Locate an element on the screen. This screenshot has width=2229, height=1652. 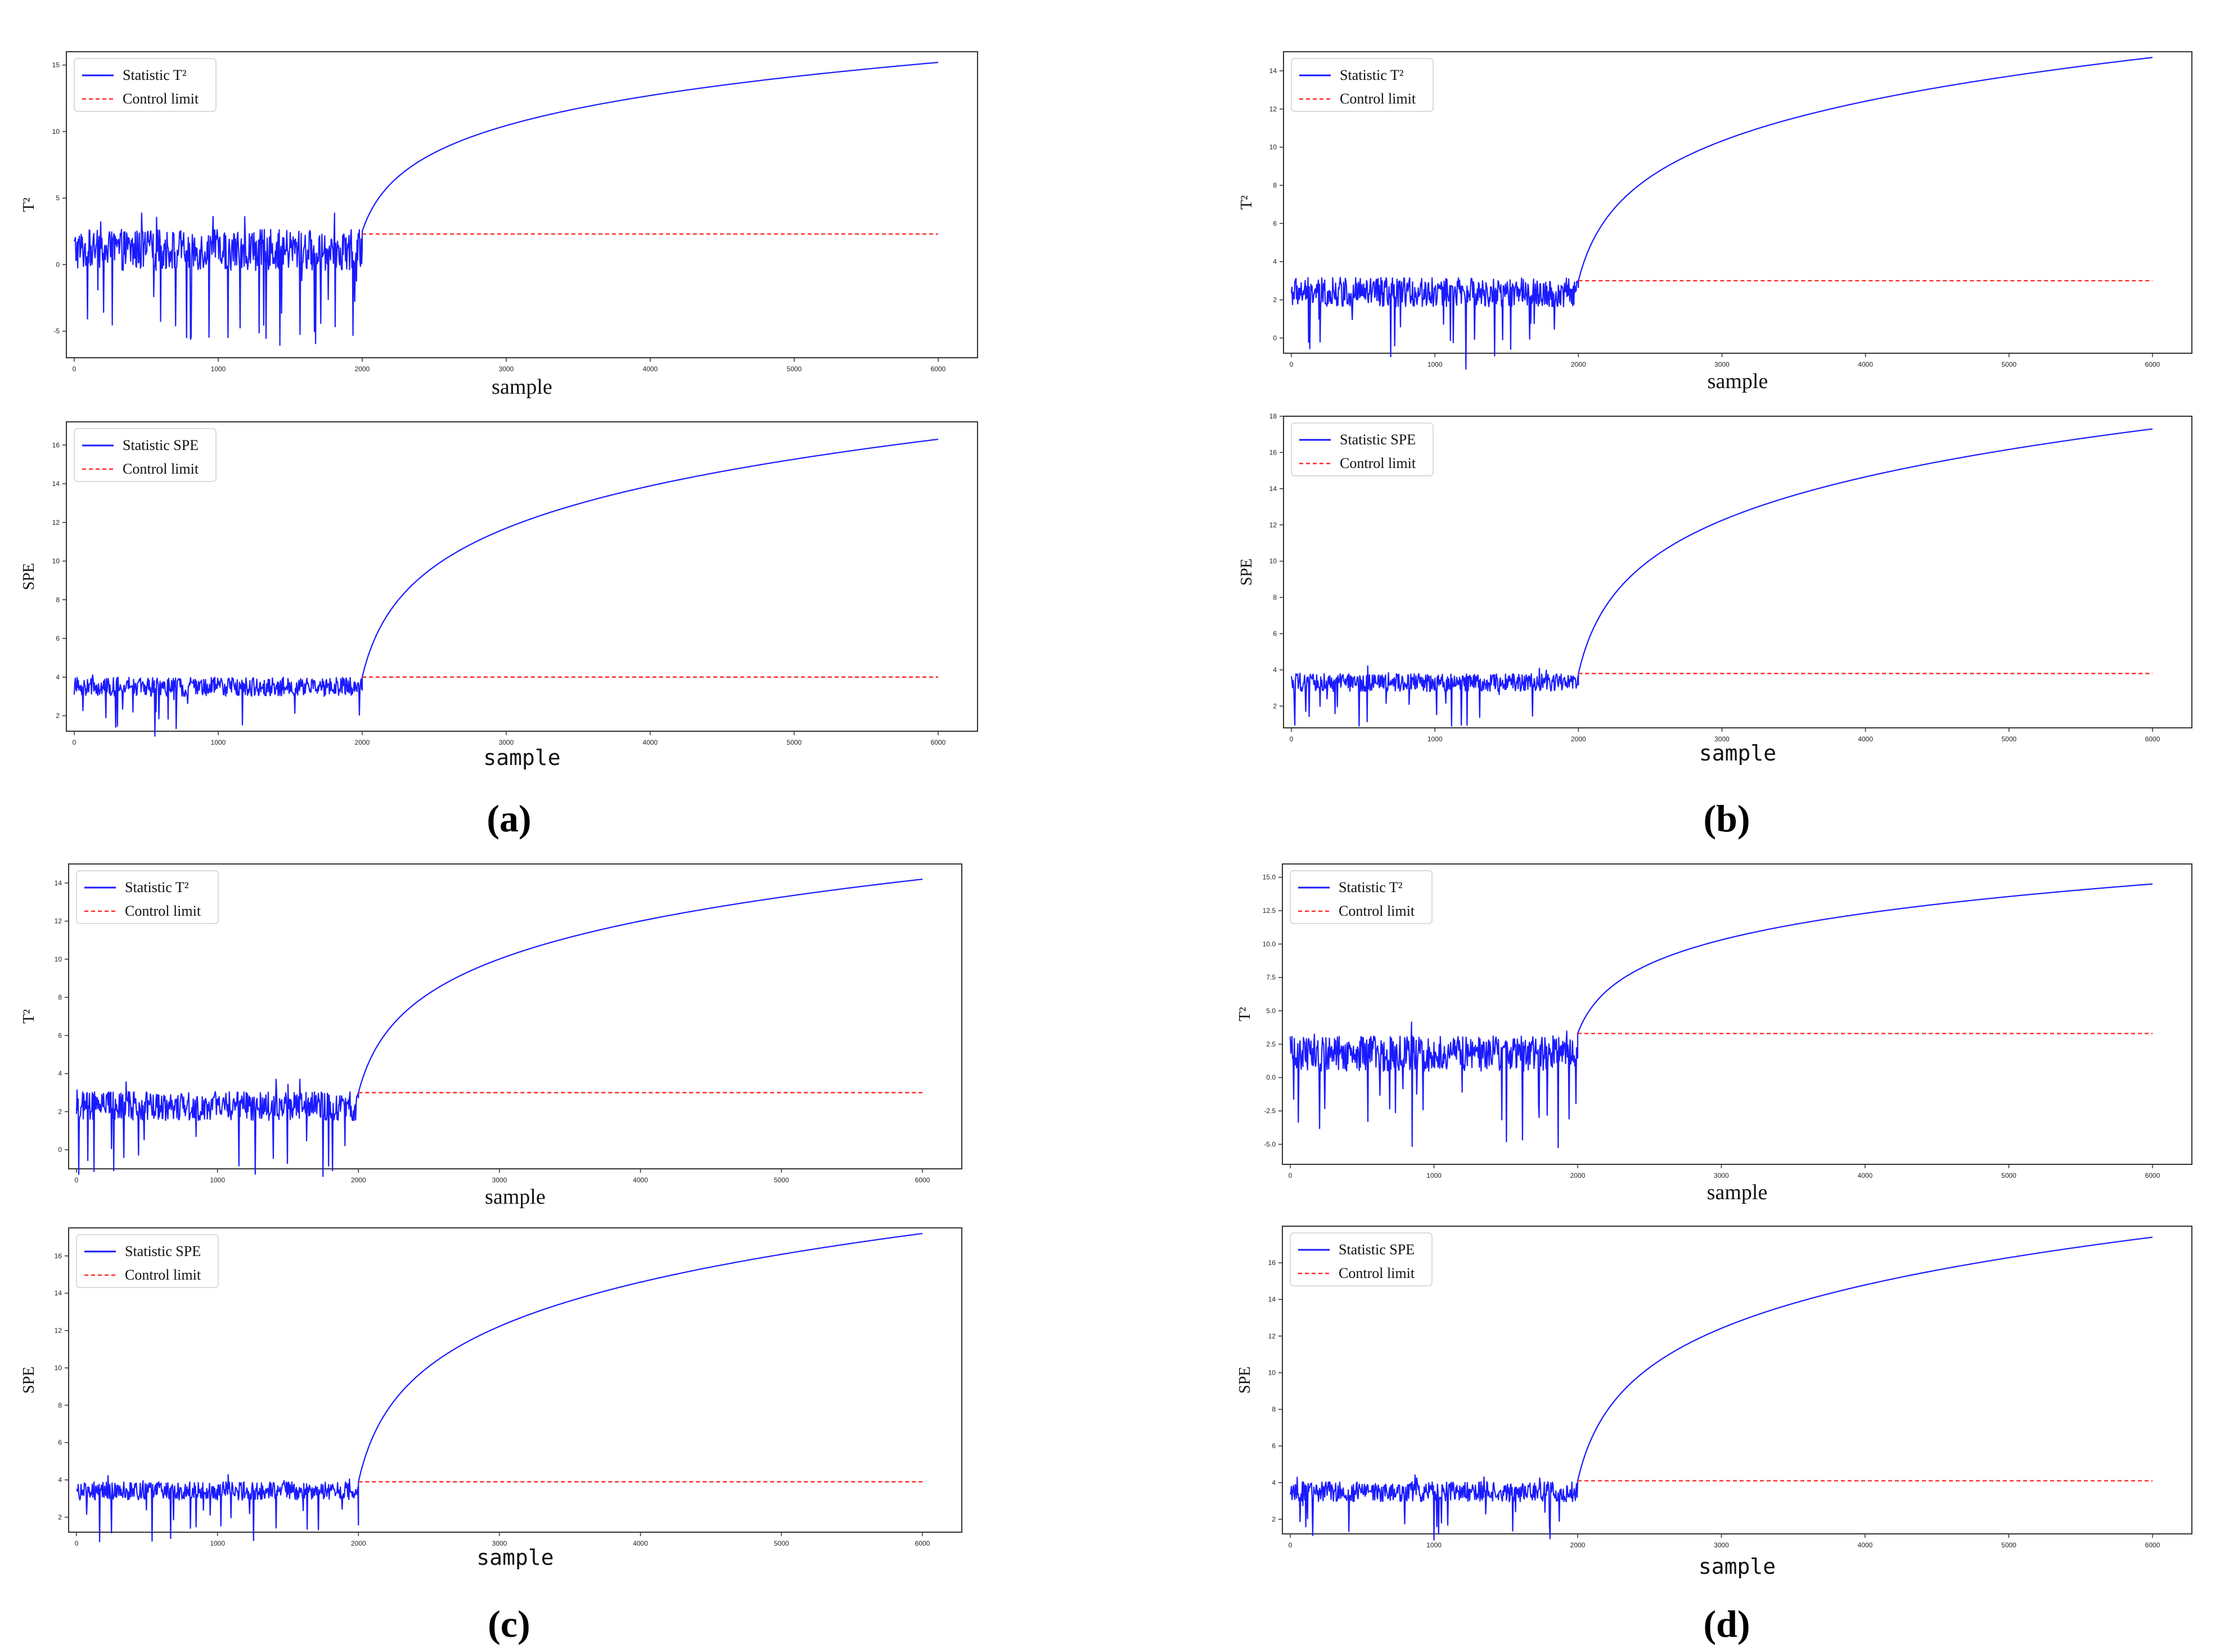
y-tick-label: 7.5 is located at coordinates (1271, 978).